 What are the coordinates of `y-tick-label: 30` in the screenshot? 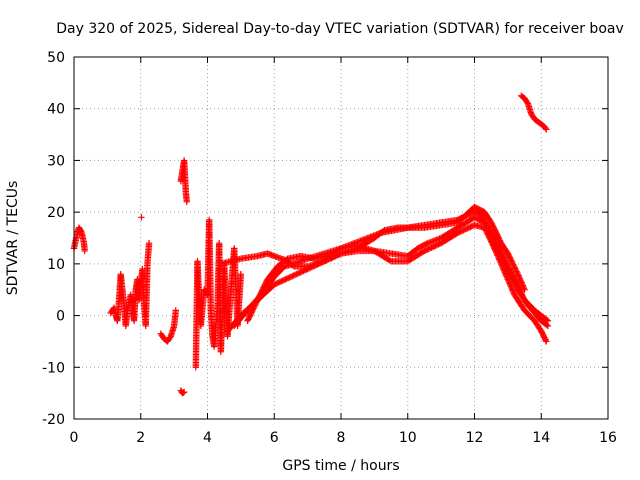 It's located at (56, 161).